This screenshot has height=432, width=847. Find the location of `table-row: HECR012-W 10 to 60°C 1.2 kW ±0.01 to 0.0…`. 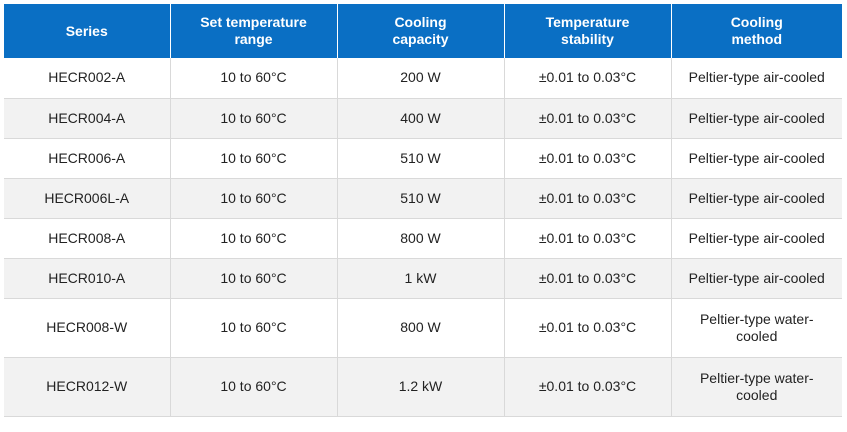

table-row: HECR012-W 10 to 60°C 1.2 kW ±0.01 to 0.0… is located at coordinates (423, 387).